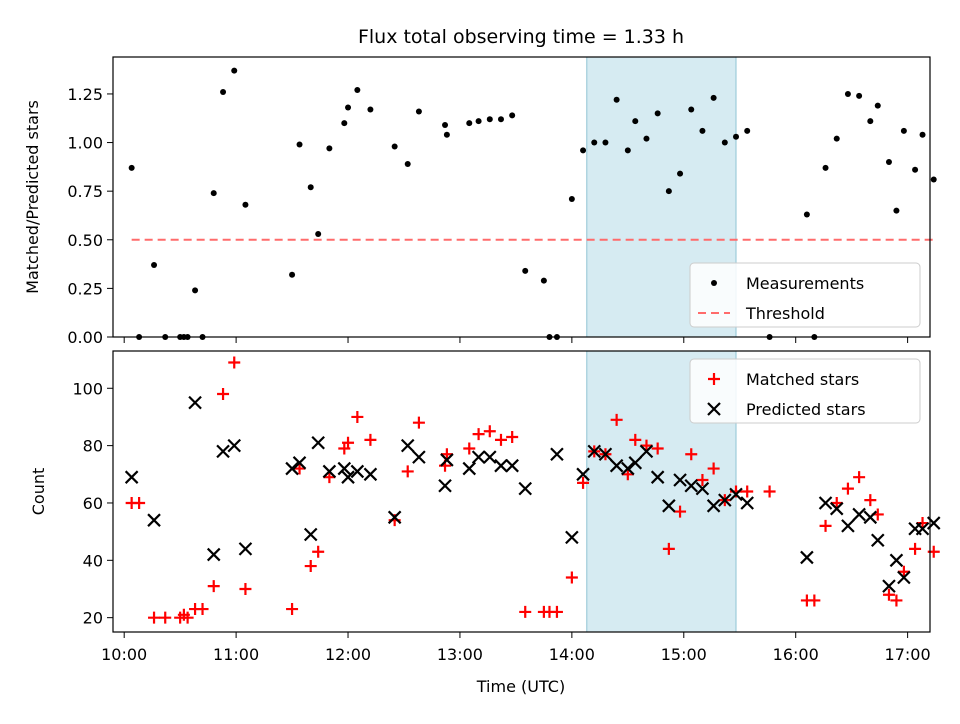  Describe the element at coordinates (796, 654) in the screenshot. I see `x-tick-label: 16:00` at that location.